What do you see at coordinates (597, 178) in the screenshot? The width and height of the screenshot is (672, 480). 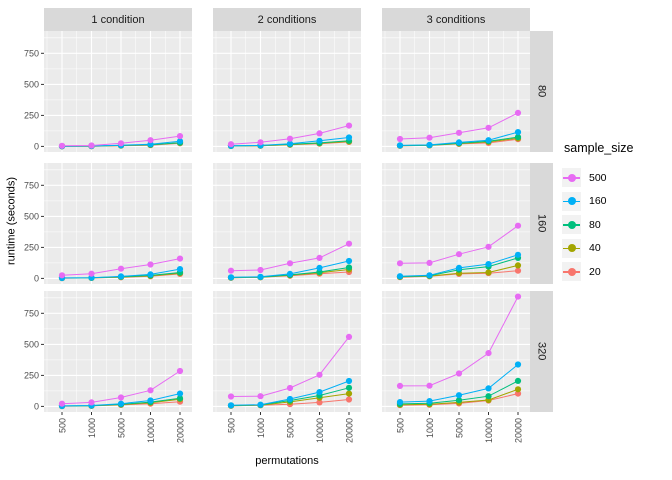 I see `legend-entry-500: 500` at bounding box center [597, 178].